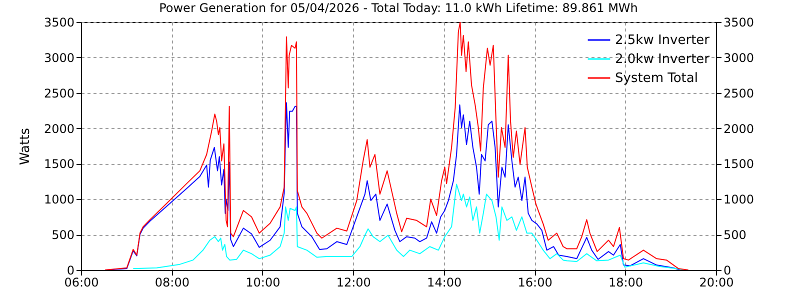 The height and width of the screenshot is (300, 800). I want to click on x-tick-label: 14:00, so click(444, 283).